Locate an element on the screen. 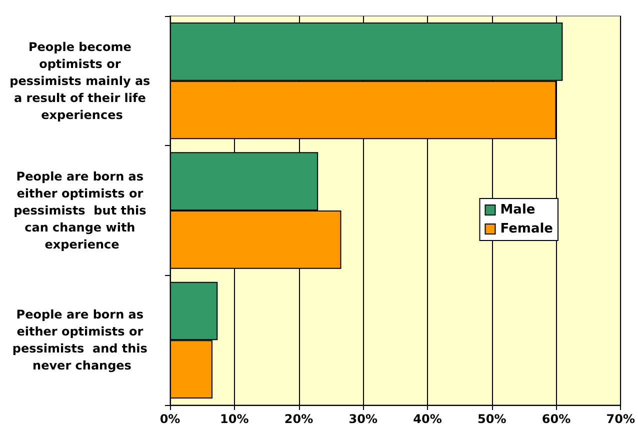 This screenshot has height=439, width=638. y-tick-label: People become optimists or pessimists mainly as a result of their life experiences is located at coordinates (82, 81).